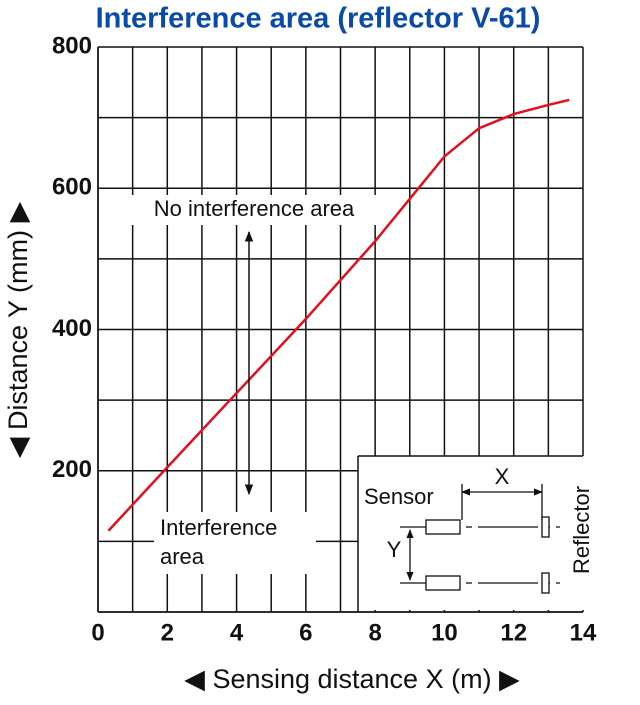 The width and height of the screenshot is (640, 705). Describe the element at coordinates (305, 632) in the screenshot. I see `x-tick-label: 6` at that location.